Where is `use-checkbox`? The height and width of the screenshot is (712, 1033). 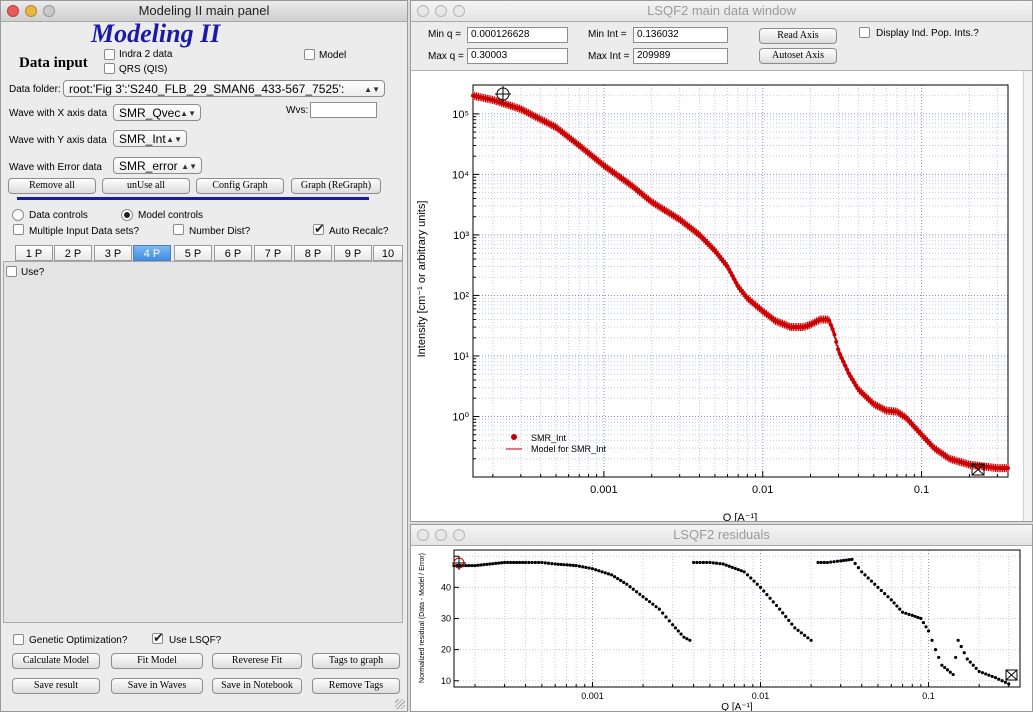 use-checkbox is located at coordinates (11, 271).